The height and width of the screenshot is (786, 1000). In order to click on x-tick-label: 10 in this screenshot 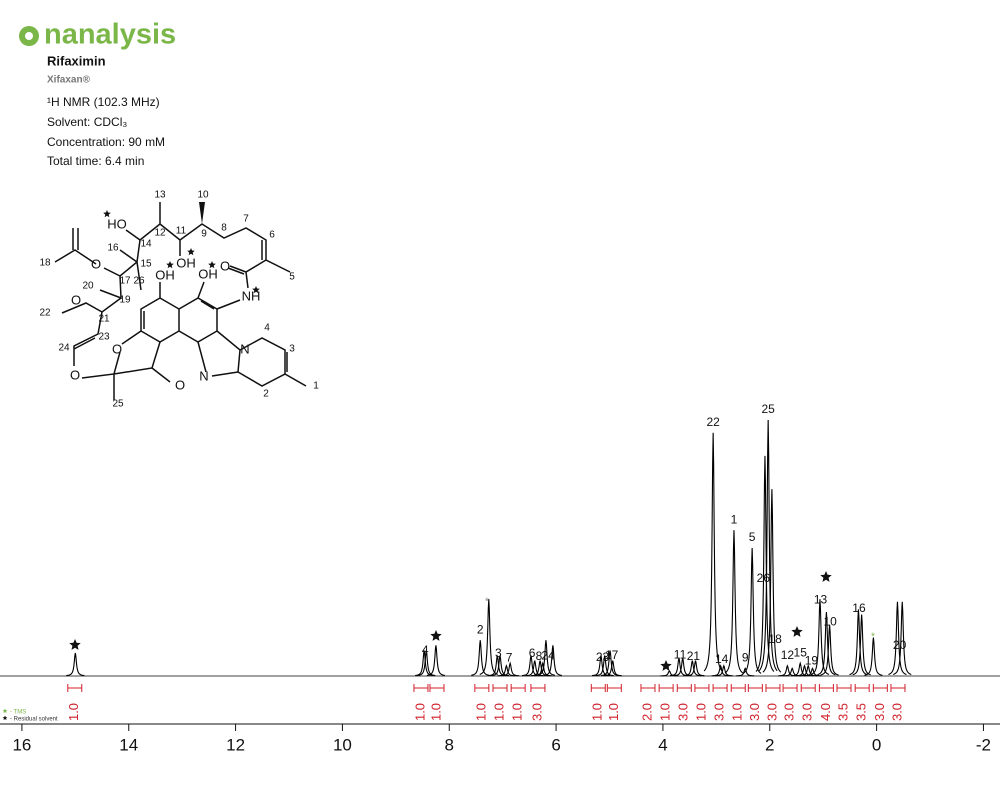, I will do `click(342, 744)`.